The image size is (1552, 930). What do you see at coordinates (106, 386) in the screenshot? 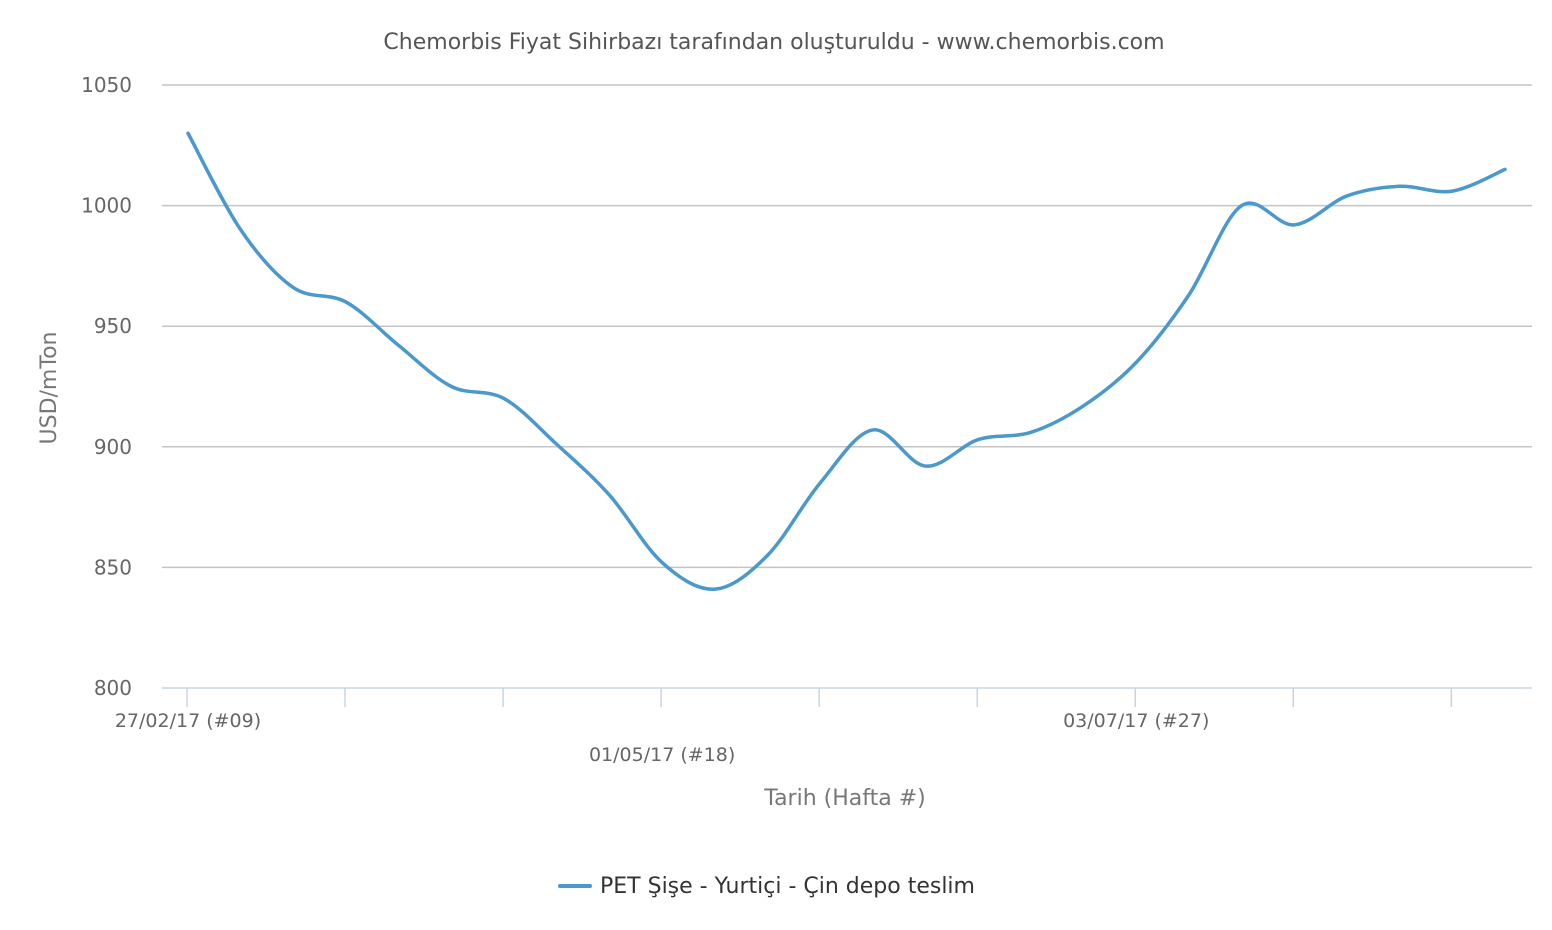
I see `y-axis-ticks: 800 850 900 950 1000 1050` at bounding box center [106, 386].